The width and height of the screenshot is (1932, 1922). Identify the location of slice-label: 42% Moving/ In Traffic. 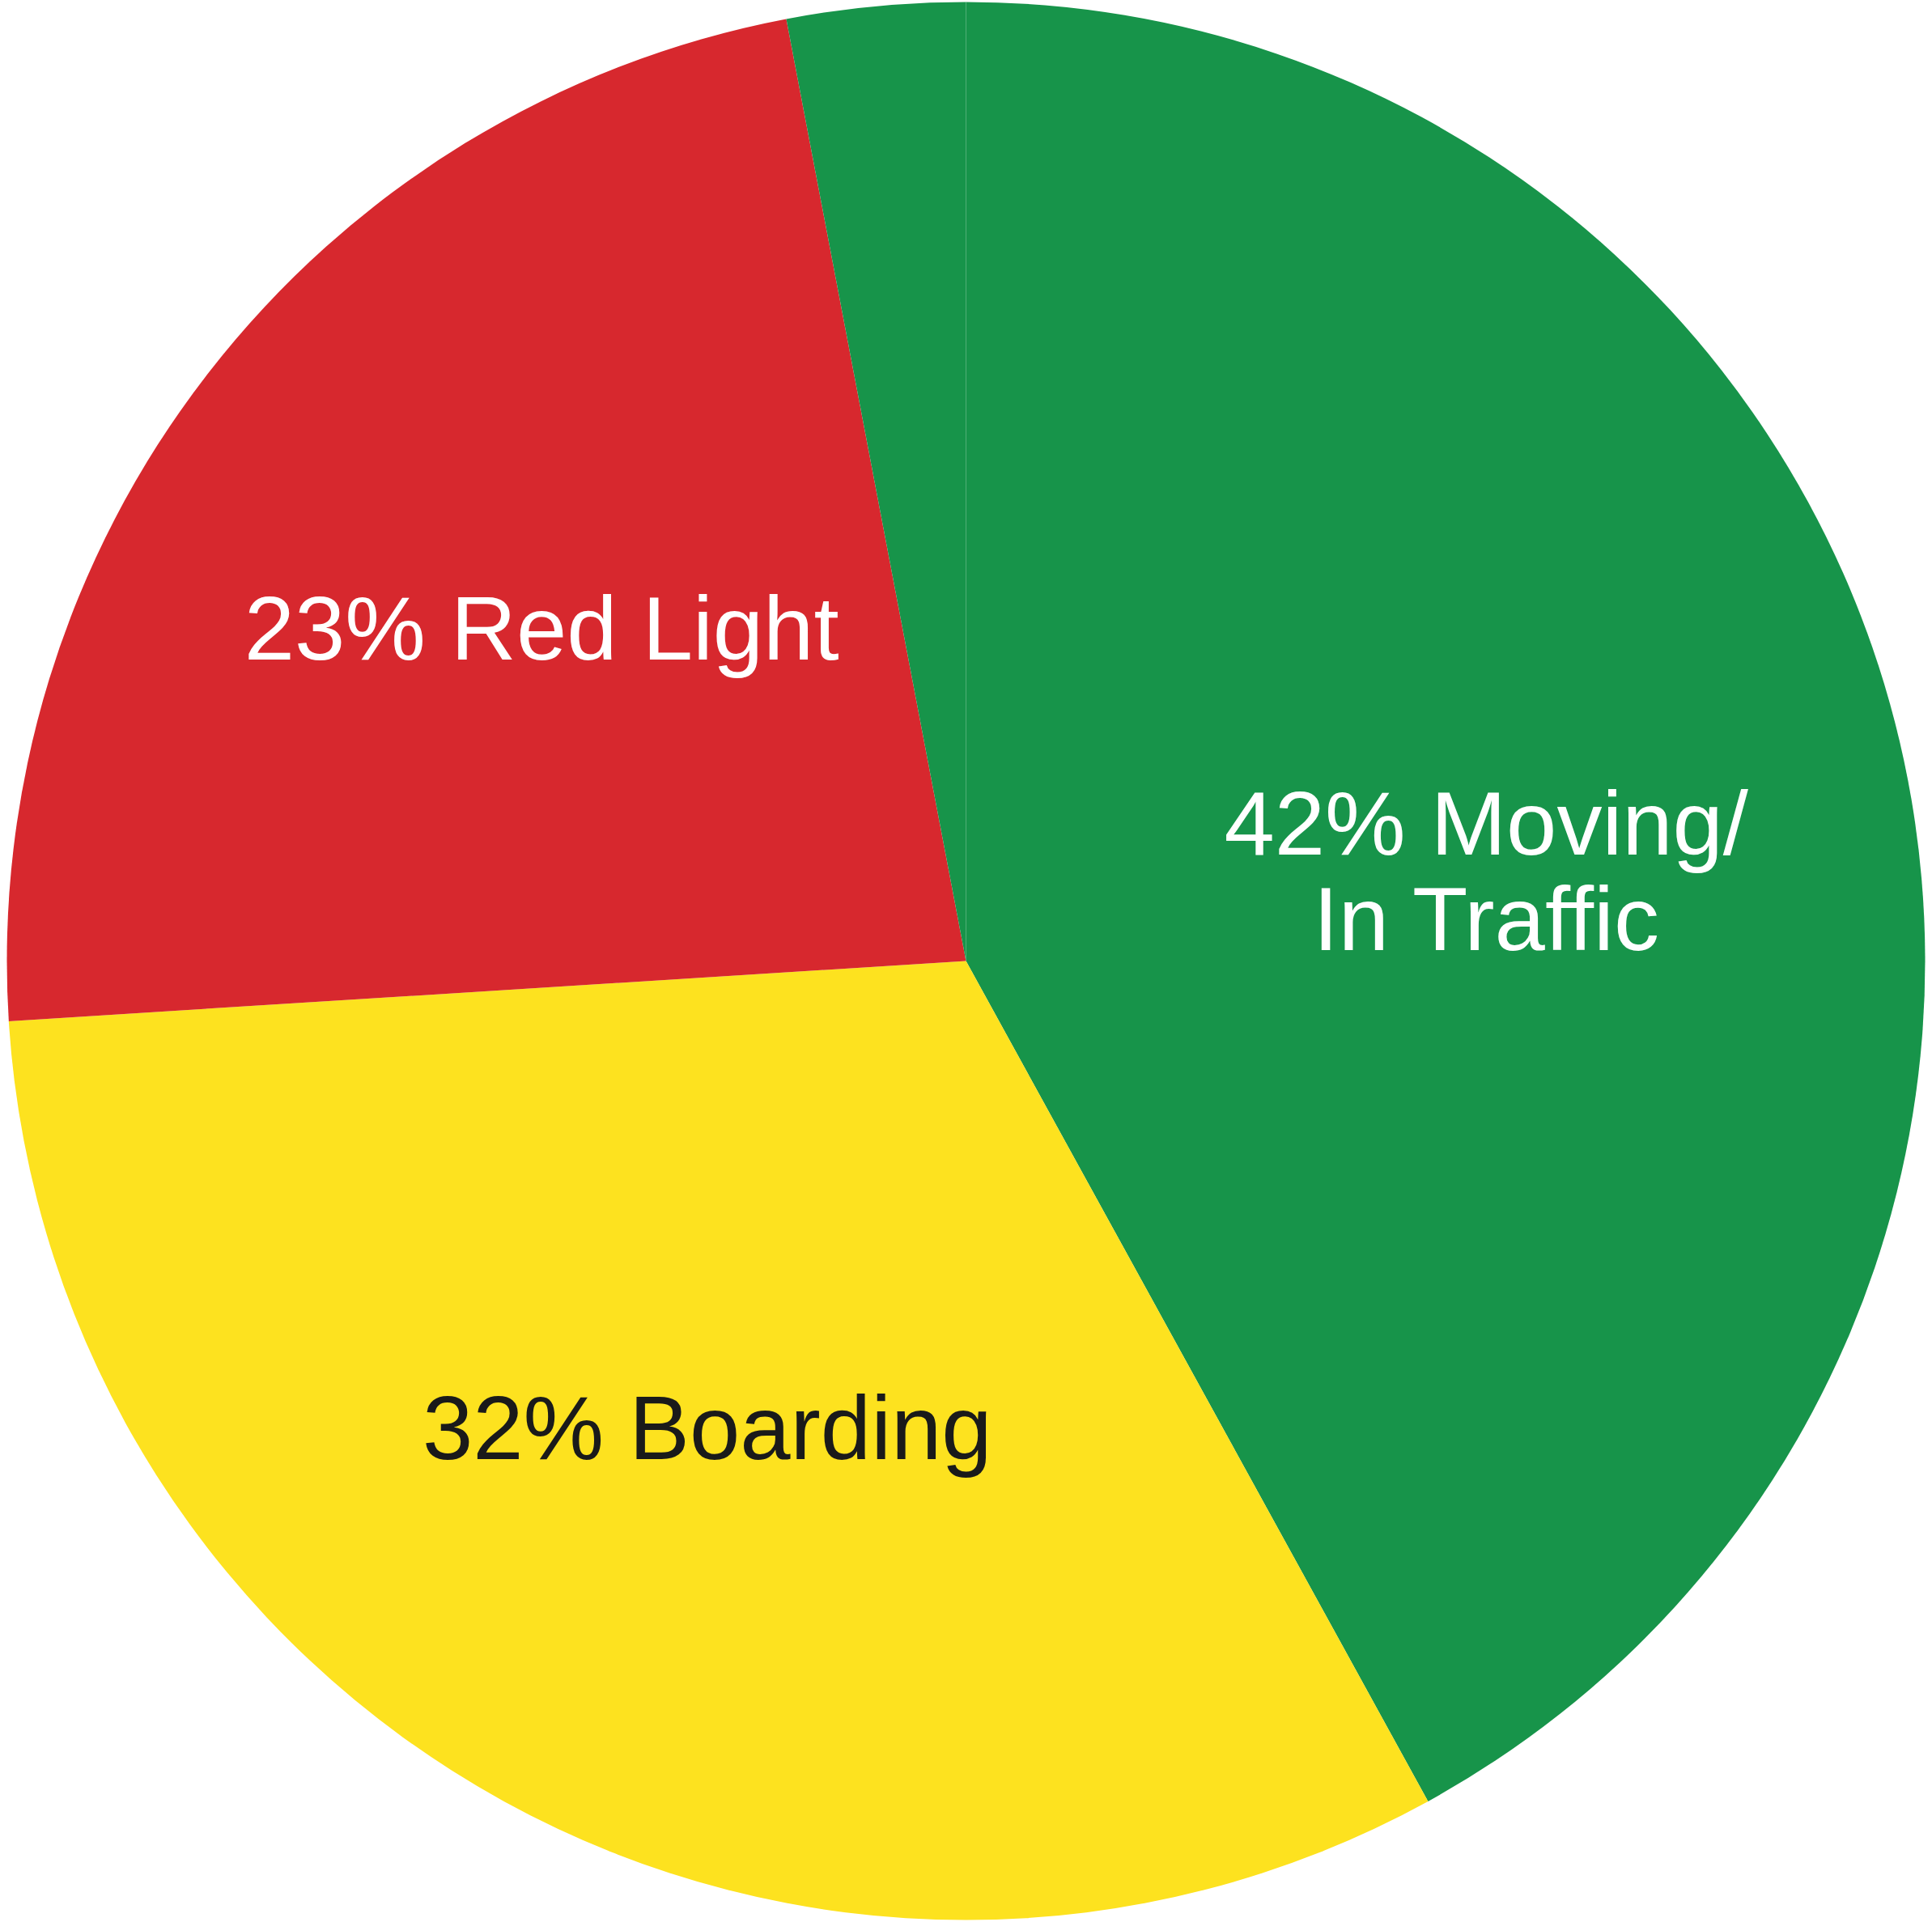
(1486, 871).